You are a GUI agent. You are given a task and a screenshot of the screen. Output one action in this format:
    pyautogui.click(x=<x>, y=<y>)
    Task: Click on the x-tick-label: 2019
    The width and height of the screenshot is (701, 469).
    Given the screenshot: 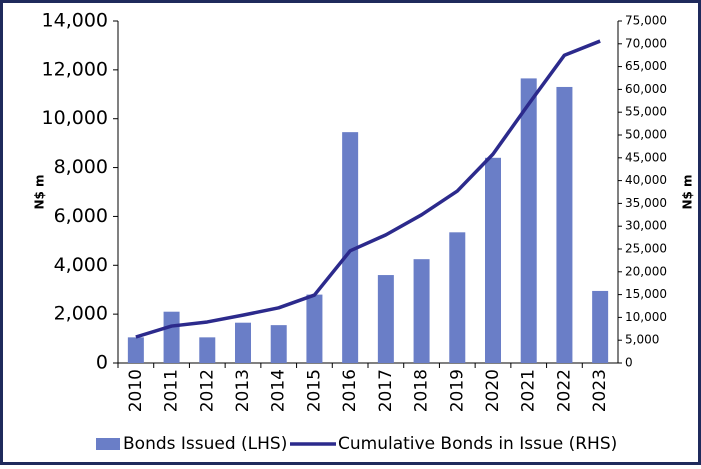 What is the action you would take?
    pyautogui.click(x=457, y=390)
    